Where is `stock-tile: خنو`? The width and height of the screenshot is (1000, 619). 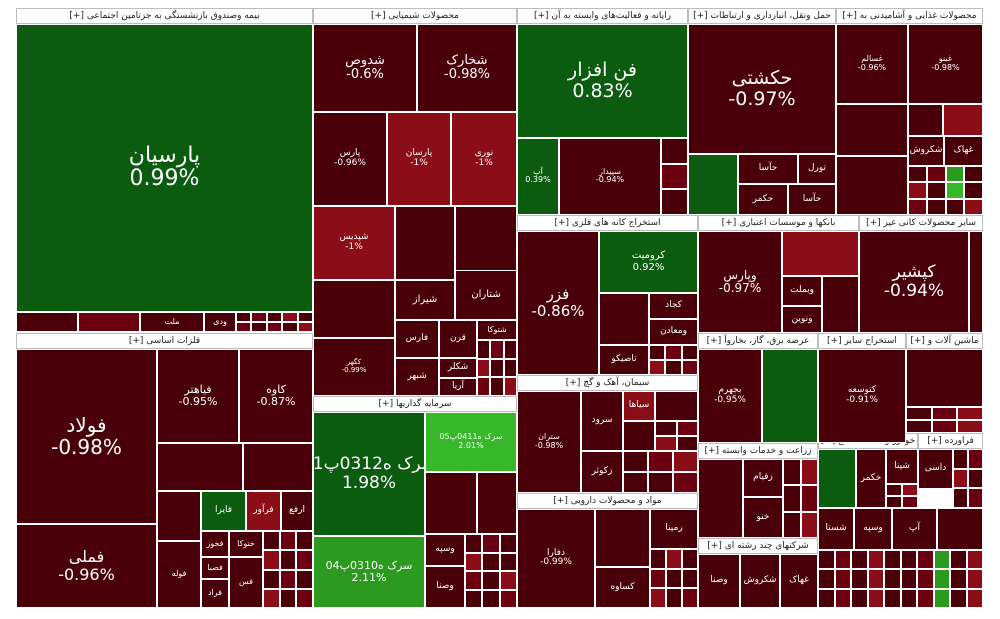
stock-tile: خنو is located at coordinates (763, 517).